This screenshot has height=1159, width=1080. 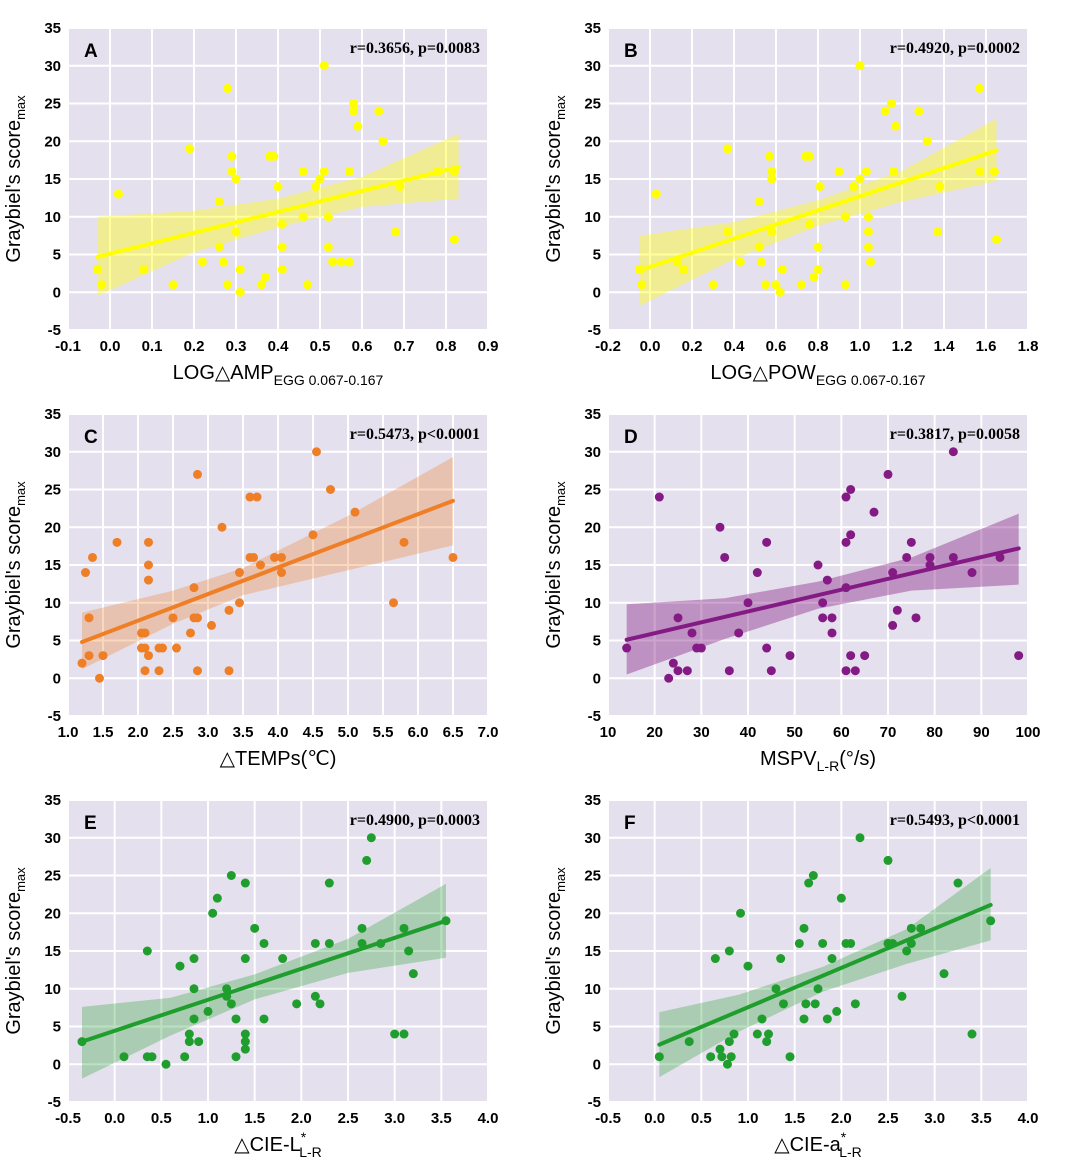 What do you see at coordinates (794, 732) in the screenshot?
I see `svg-text: 50` at bounding box center [794, 732].